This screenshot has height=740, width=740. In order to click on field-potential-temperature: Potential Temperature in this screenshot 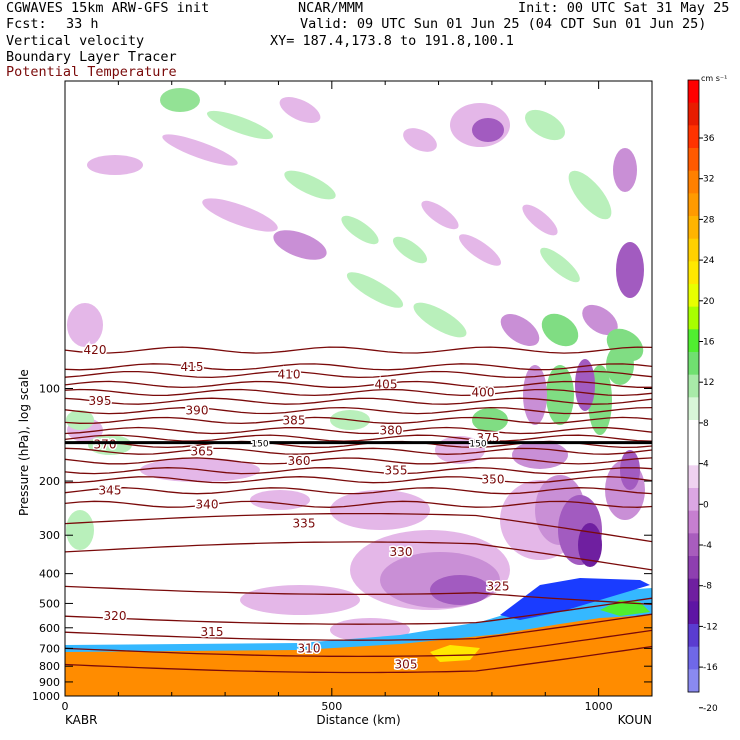, I will do `click(91, 72)`.